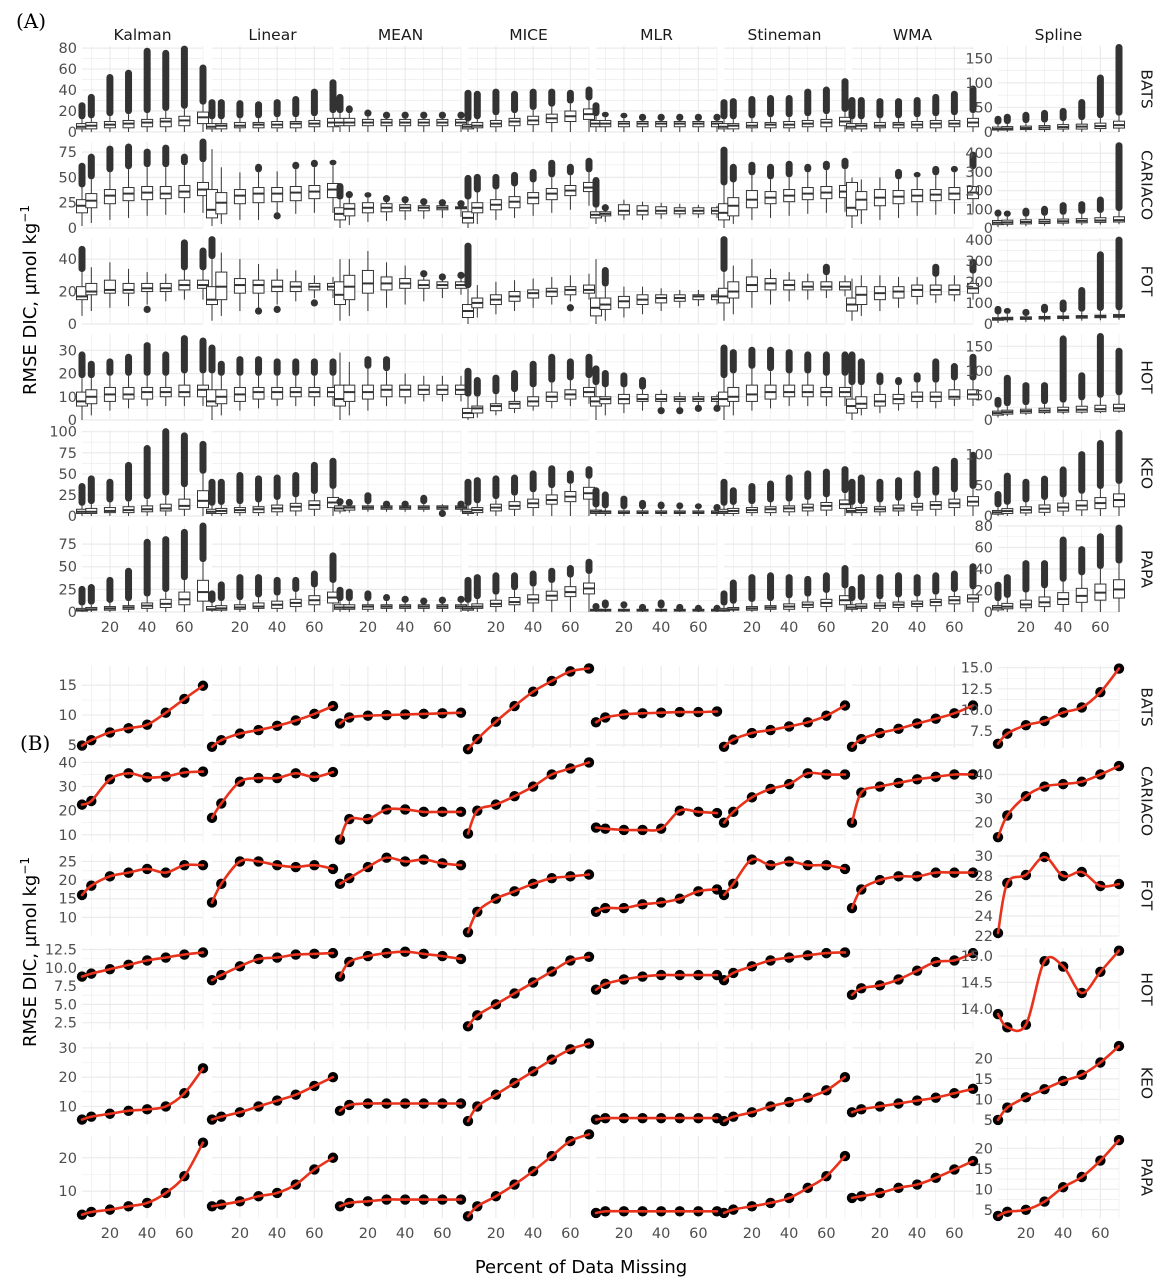 Image resolution: width=1163 pixels, height=1281 pixels. Describe the element at coordinates (1050, 801) in the screenshot. I see `scatter-panel-cariaco-spline: 20 30 40` at that location.